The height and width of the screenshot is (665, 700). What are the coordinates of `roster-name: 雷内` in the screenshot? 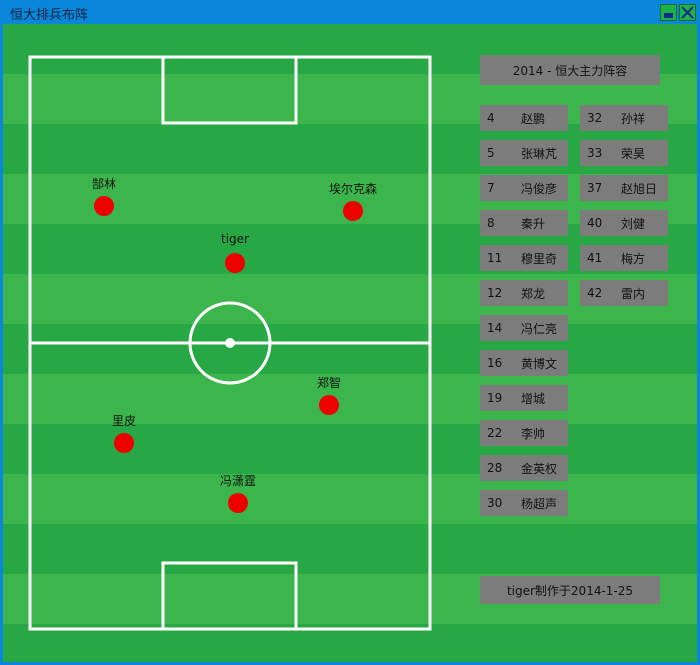 It's located at (633, 293).